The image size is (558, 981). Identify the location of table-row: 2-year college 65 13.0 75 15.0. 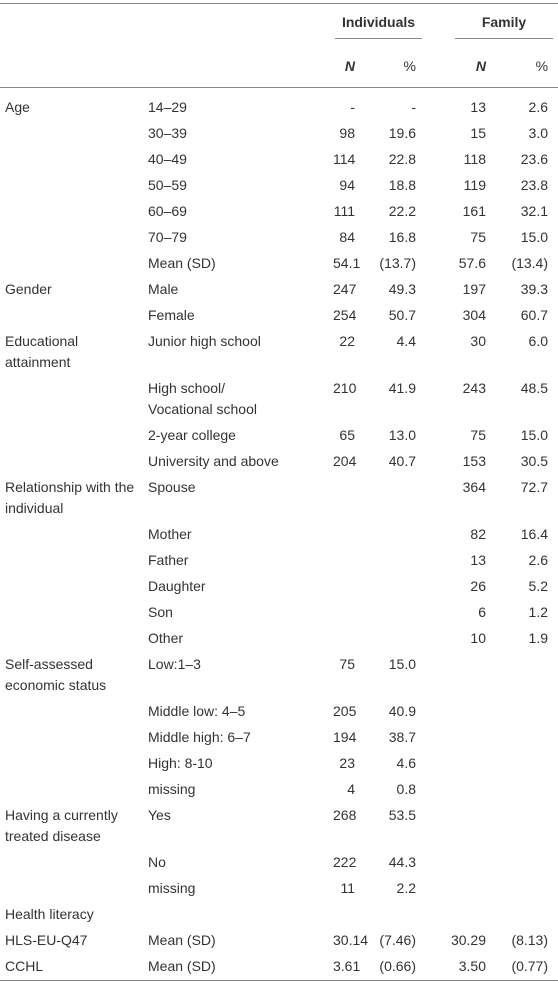
(279, 436).